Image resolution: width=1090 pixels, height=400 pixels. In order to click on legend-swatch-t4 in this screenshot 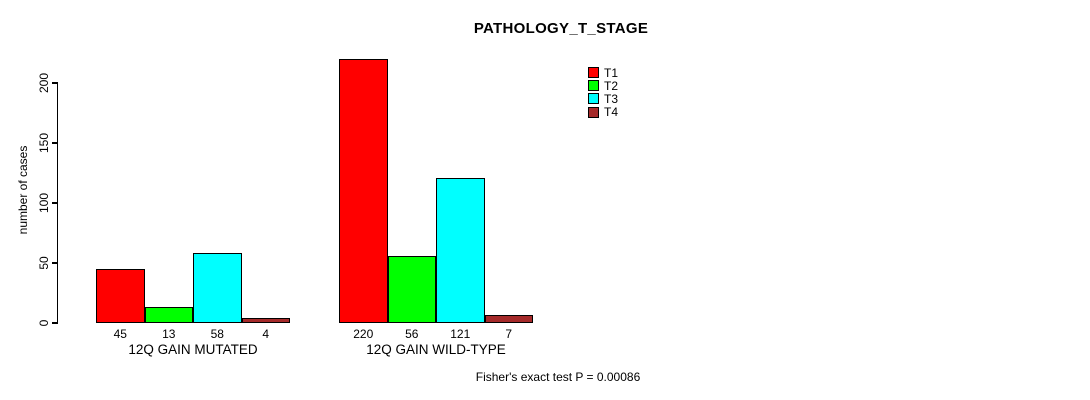, I will do `click(593, 112)`.